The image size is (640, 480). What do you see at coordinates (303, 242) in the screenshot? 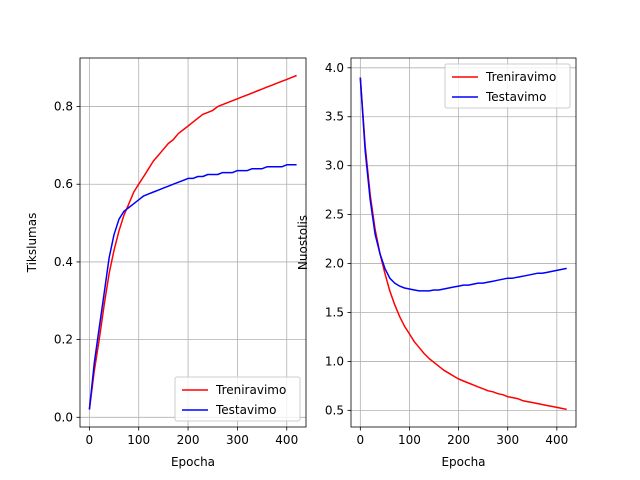
I see `y-axis-label: Nuostolis` at bounding box center [303, 242].